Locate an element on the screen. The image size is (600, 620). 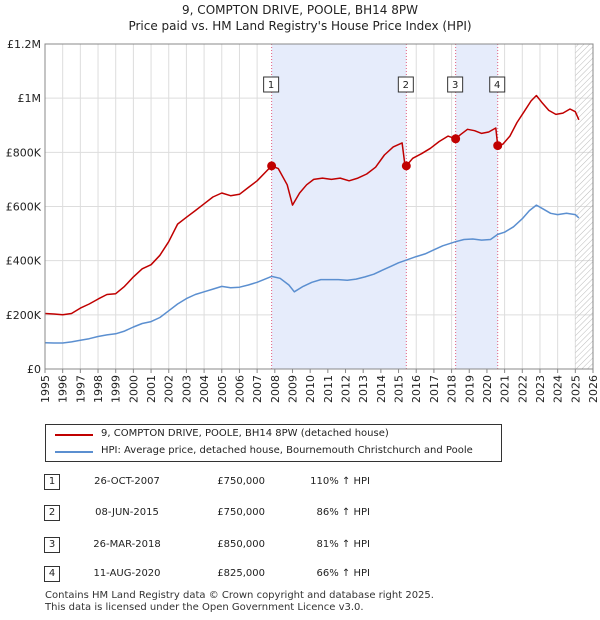
x-tick-label: 2012 is located at coordinates (346, 389).